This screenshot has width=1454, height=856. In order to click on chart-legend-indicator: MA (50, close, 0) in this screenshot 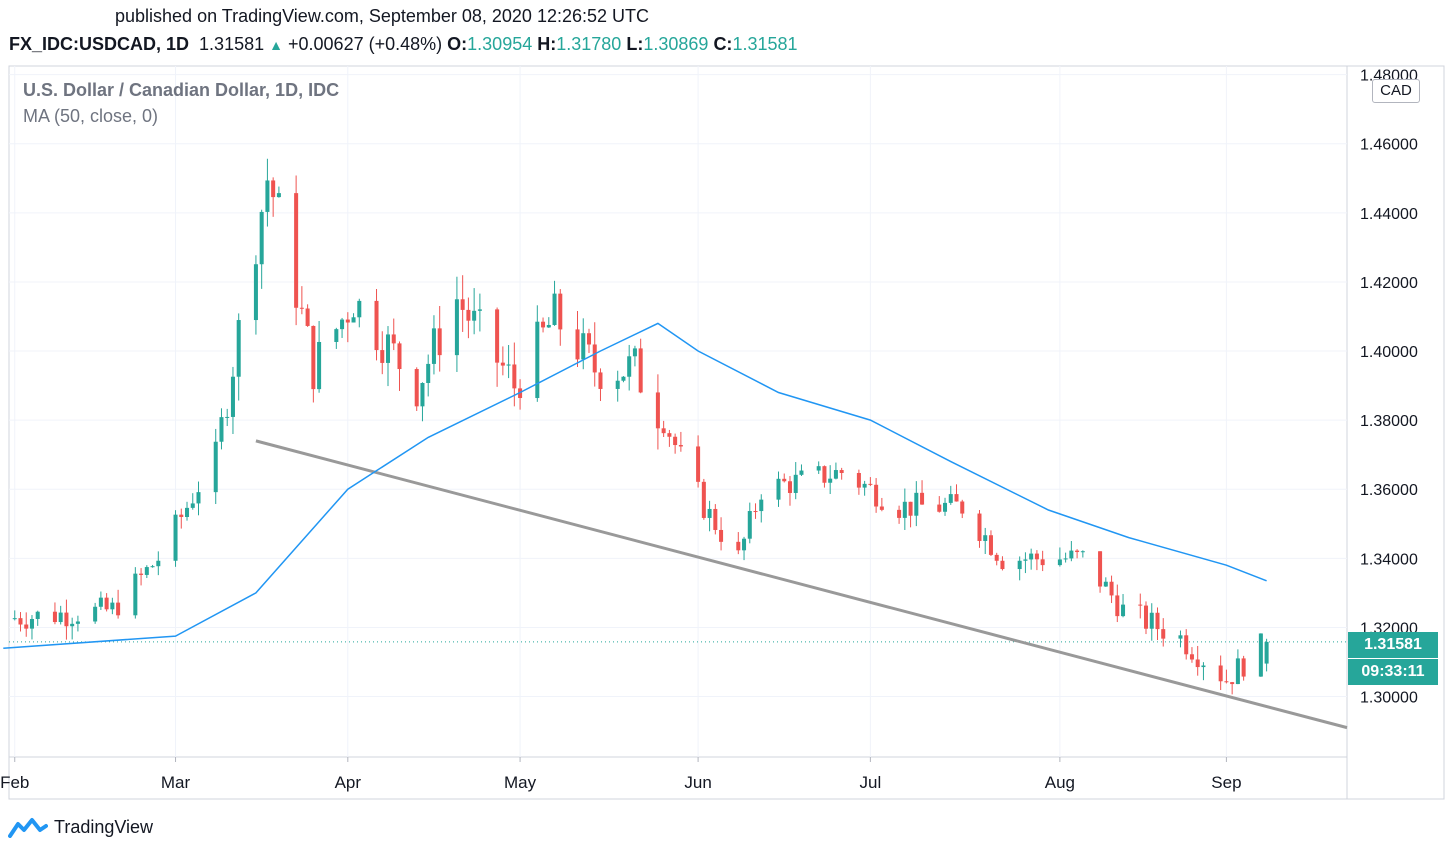, I will do `click(91, 116)`.